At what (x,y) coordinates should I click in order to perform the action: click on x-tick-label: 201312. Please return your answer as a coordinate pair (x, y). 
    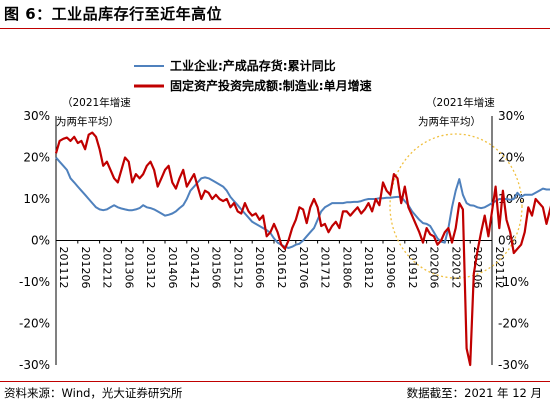
    Looking at the image, I should click on (150, 268).